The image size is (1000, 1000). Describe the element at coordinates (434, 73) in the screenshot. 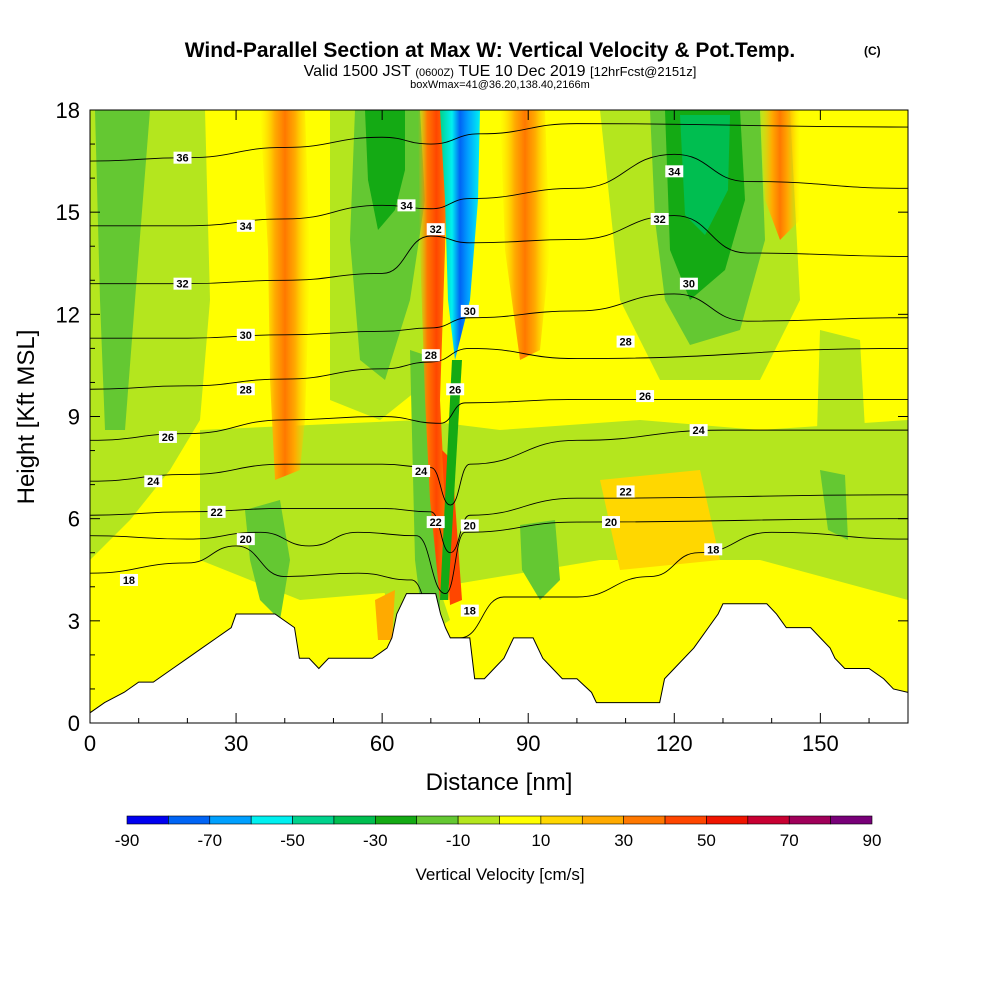

I see `subtitle-utc: (0600Z)` at that location.